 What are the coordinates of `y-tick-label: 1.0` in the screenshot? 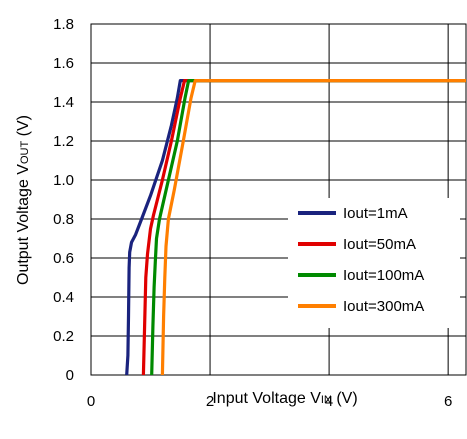 It's located at (63, 180).